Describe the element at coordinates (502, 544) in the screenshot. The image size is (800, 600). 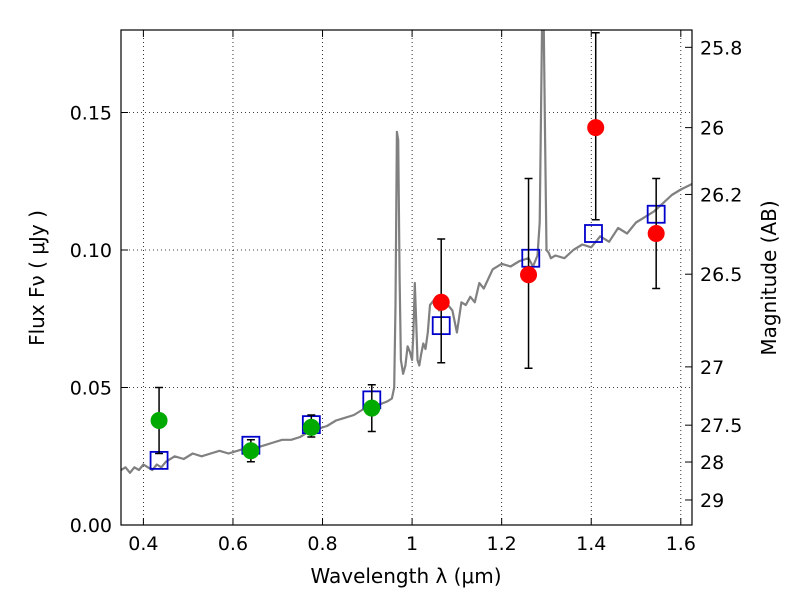
I see `x-tick-label: 1.2` at that location.